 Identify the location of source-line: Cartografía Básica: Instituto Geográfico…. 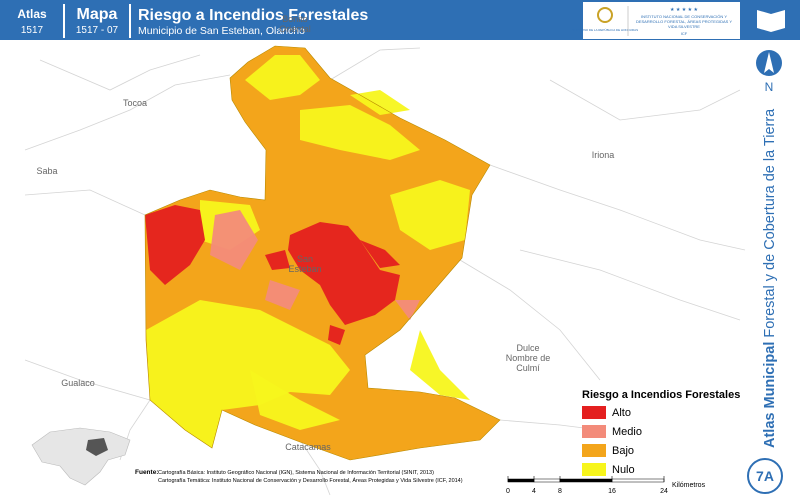
(296, 473).